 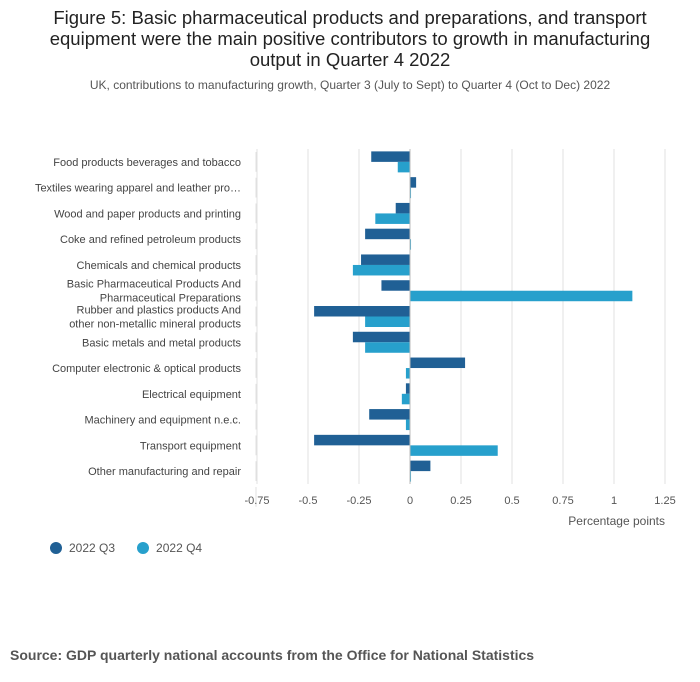 What do you see at coordinates (56, 548) in the screenshot?
I see `legend-swatch-q3` at bounding box center [56, 548].